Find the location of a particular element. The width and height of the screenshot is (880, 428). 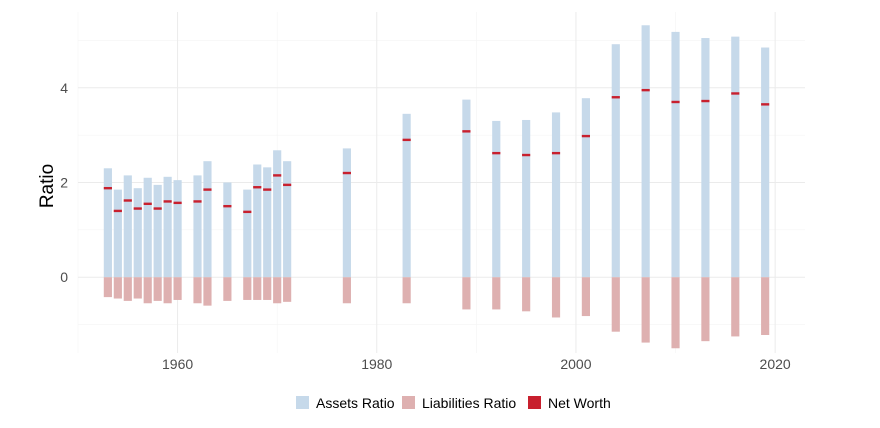

legend-swatch-net-worth is located at coordinates (534, 402).